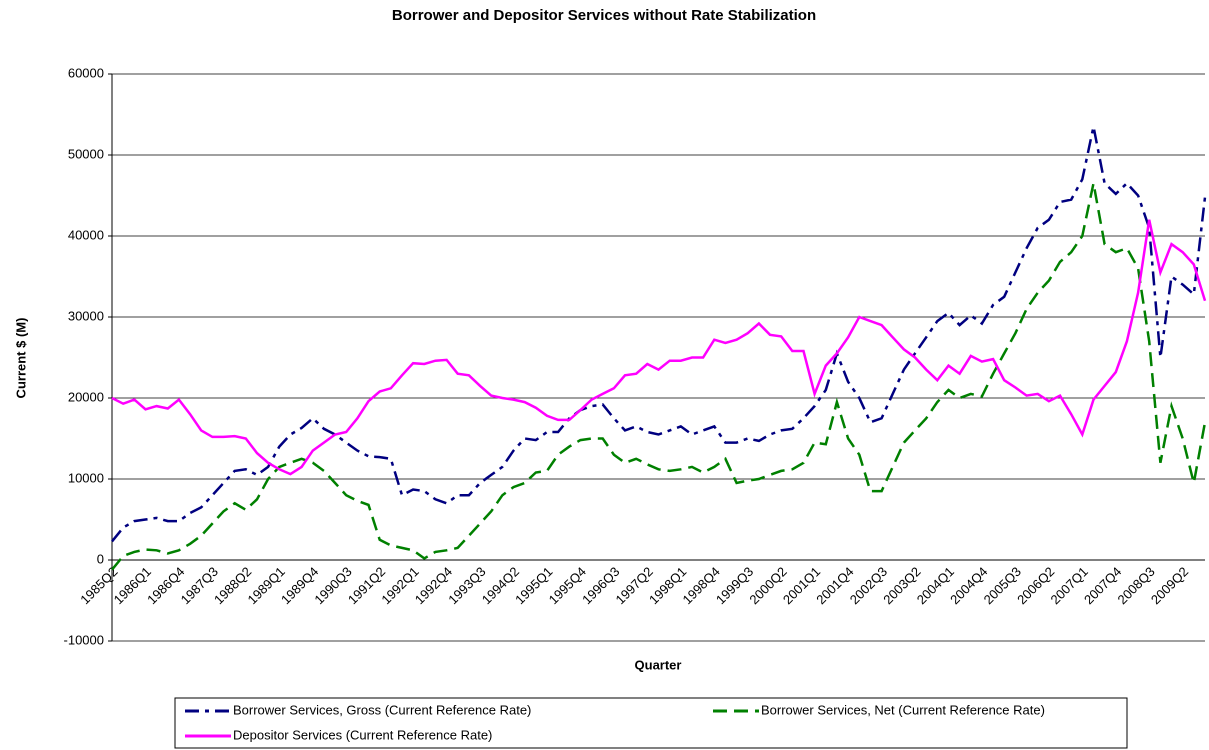 This screenshot has height=750, width=1209. I want to click on legend-box, so click(651, 723).